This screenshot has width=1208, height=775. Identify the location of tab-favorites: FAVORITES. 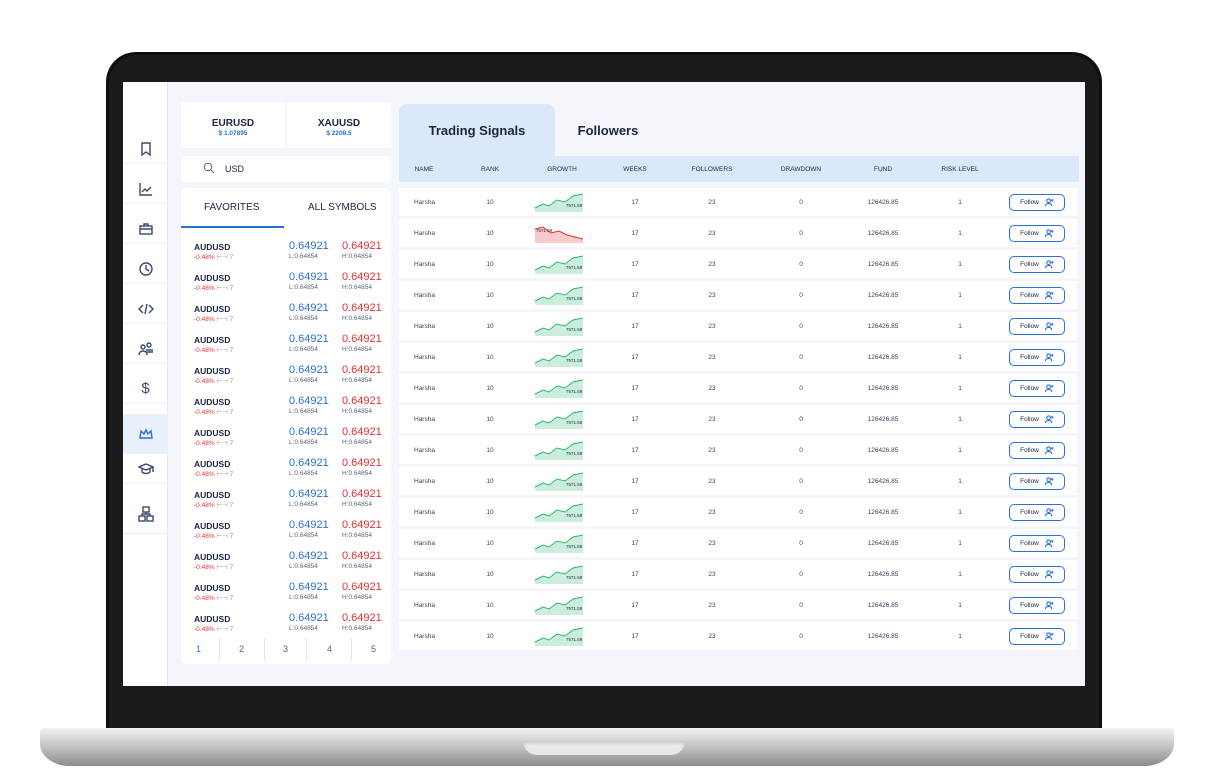
(232, 207).